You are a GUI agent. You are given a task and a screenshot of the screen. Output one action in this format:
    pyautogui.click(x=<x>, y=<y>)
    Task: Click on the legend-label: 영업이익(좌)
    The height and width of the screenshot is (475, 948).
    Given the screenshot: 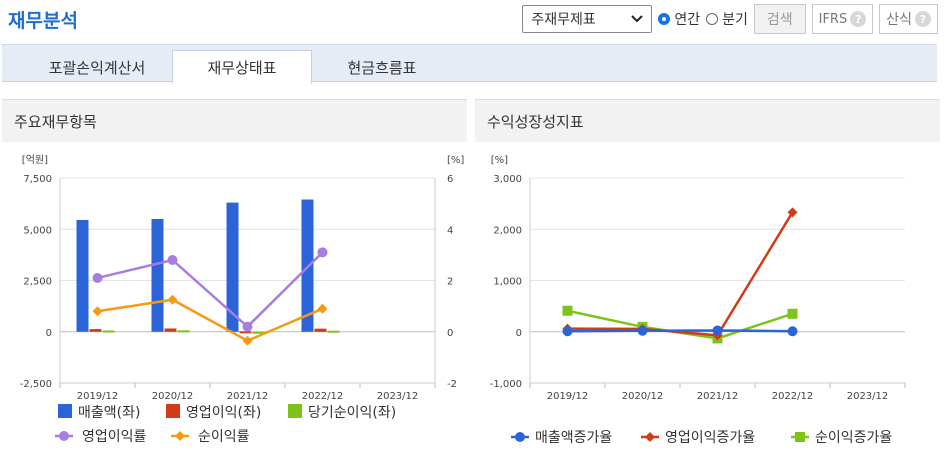 What is the action you would take?
    pyautogui.click(x=223, y=413)
    